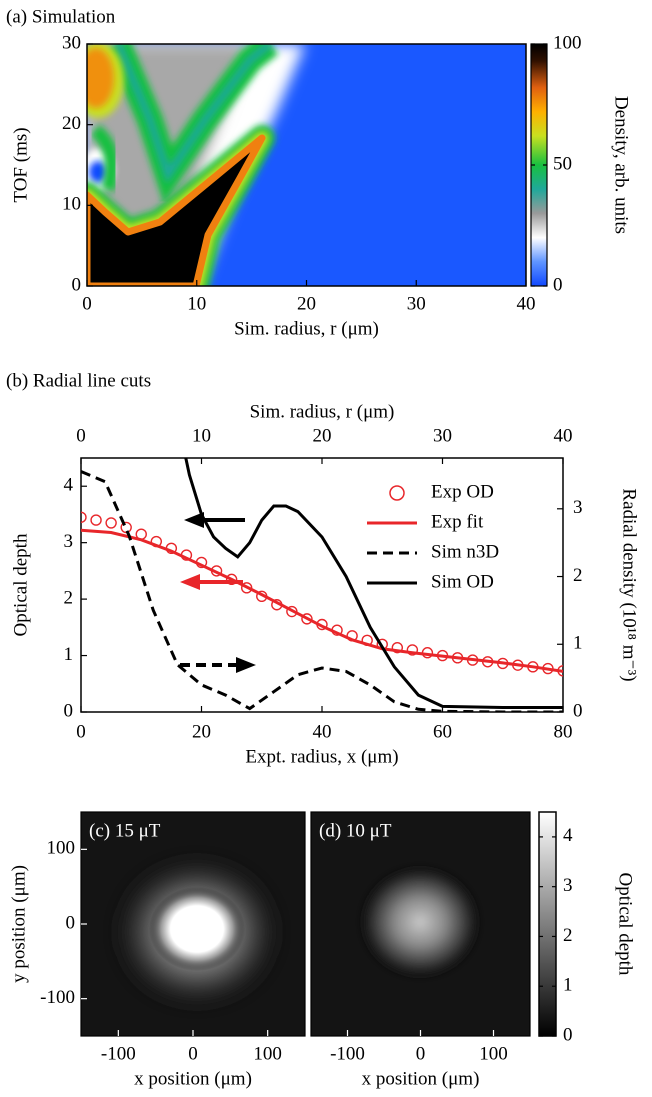  I want to click on label: 80, so click(563, 731).